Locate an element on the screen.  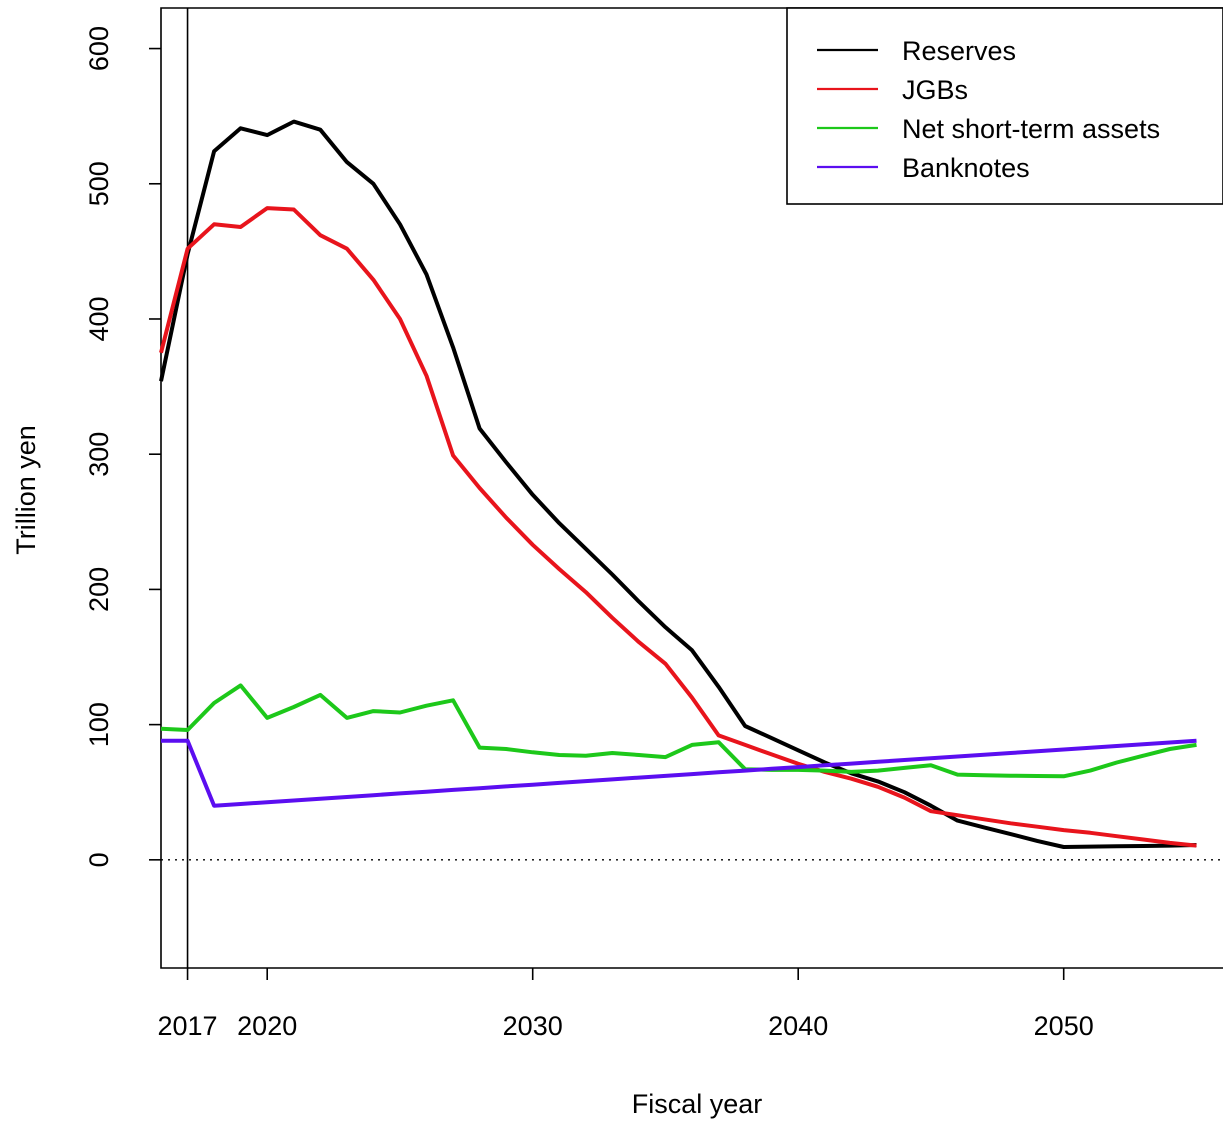
y-axis-title: Trillion yen is located at coordinates (26, 490).